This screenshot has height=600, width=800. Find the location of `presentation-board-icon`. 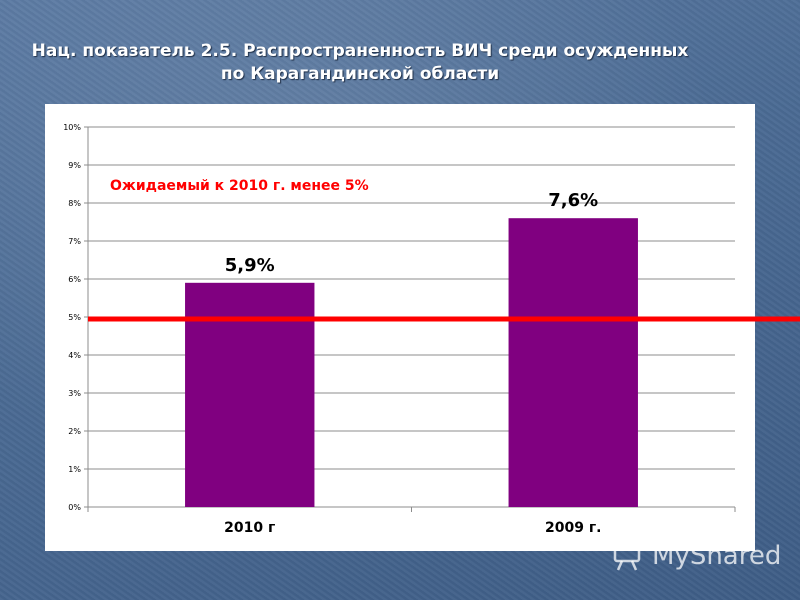

presentation-board-icon is located at coordinates (627, 557).